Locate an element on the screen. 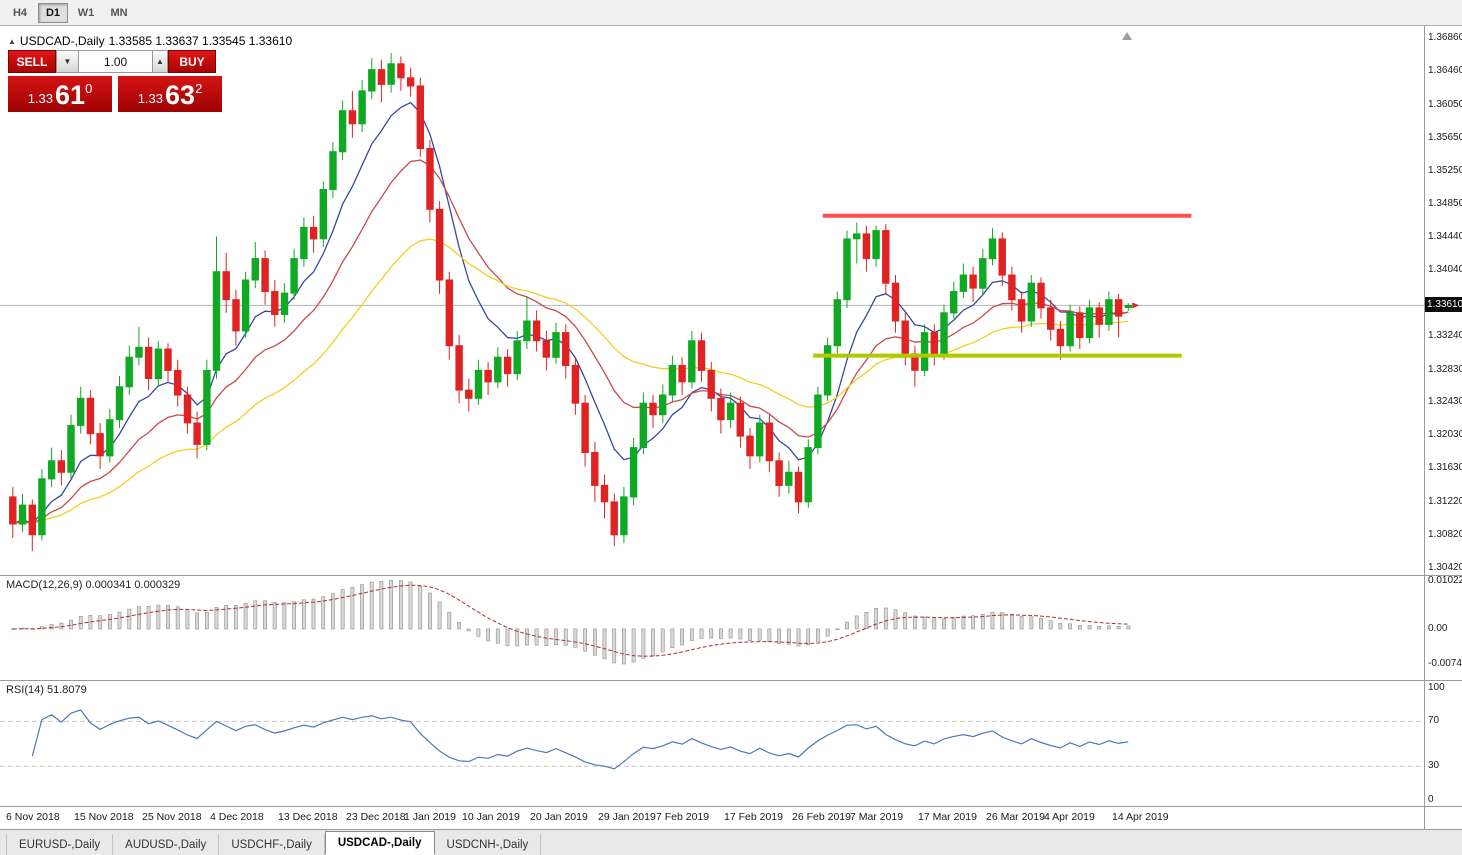  chevron-up-icon: ▲ is located at coordinates (160, 61).